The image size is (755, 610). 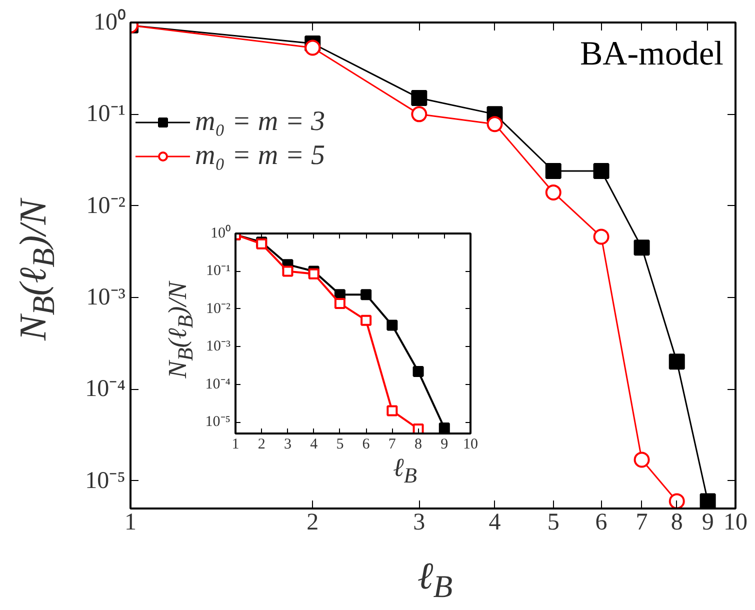 What do you see at coordinates (260, 122) in the screenshot?
I see `legend-label: m₀ = m = 3` at bounding box center [260, 122].